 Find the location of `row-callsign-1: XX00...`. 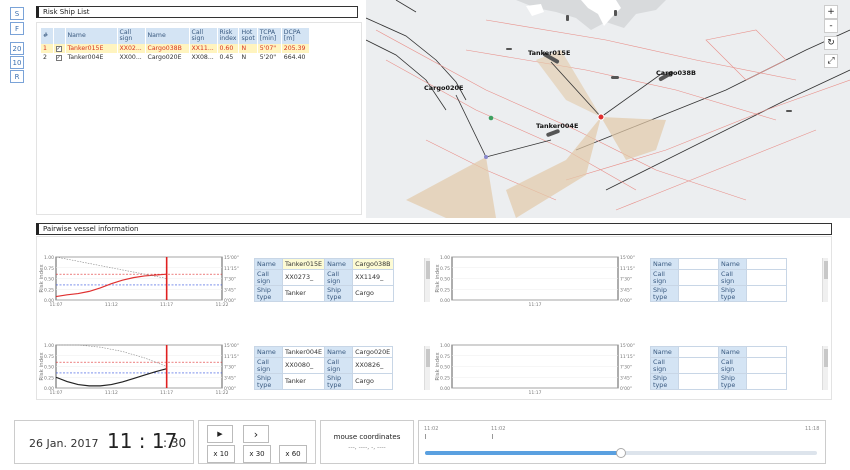

row-callsign-1: XX00... is located at coordinates (131, 57).